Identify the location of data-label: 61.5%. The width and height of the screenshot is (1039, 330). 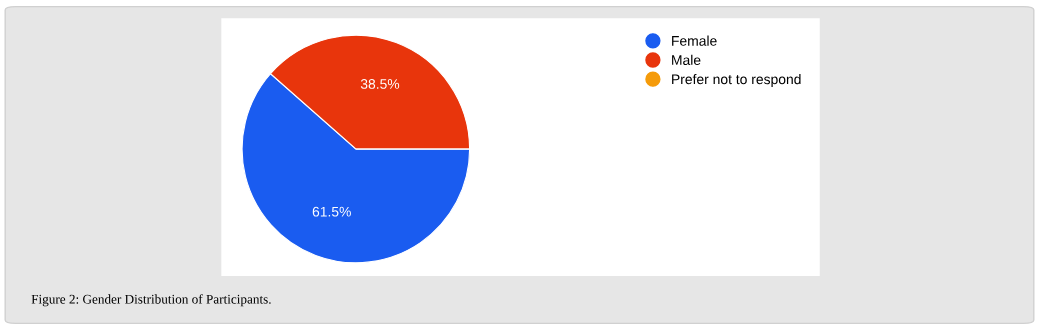
(331, 211).